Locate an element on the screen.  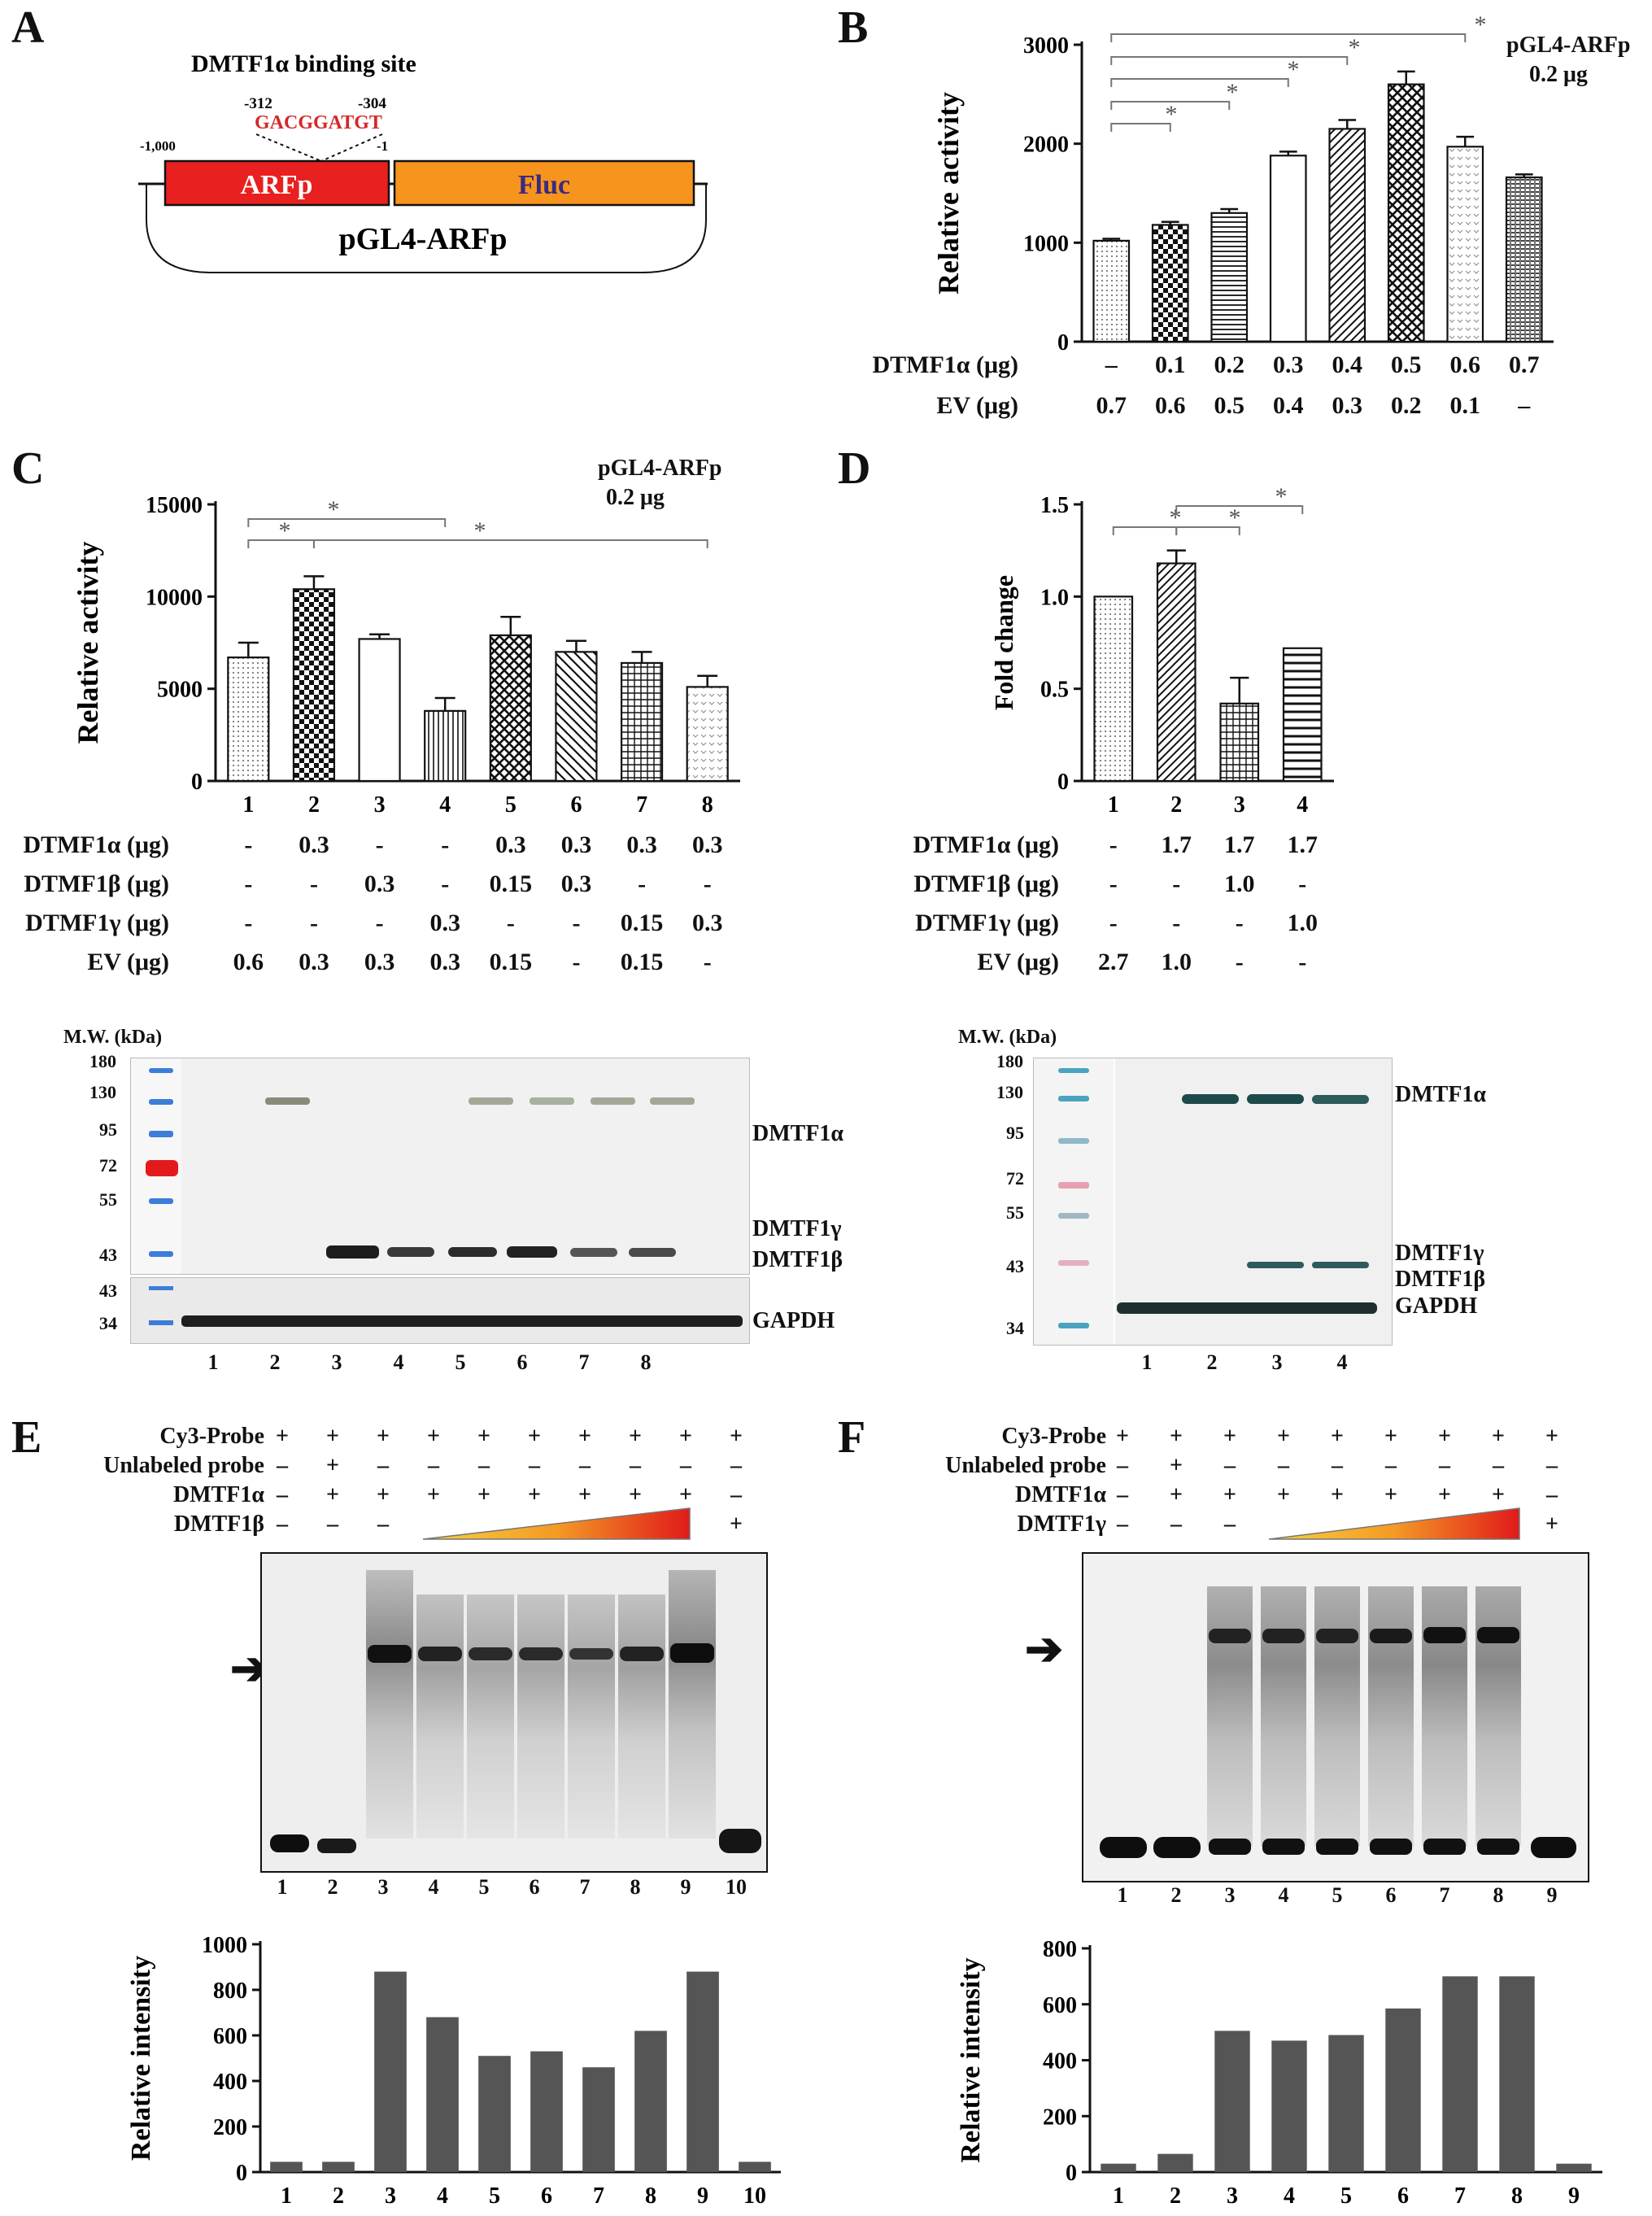
panel-d-letter: D is located at coordinates (854, 468).